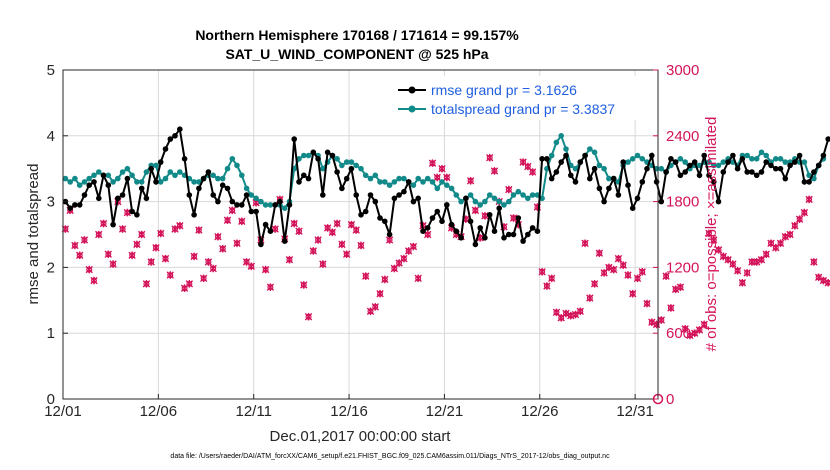 This screenshot has width=830, height=470. Describe the element at coordinates (682, 136) in the screenshot. I see `y-right-tick-label: 2400` at that location.